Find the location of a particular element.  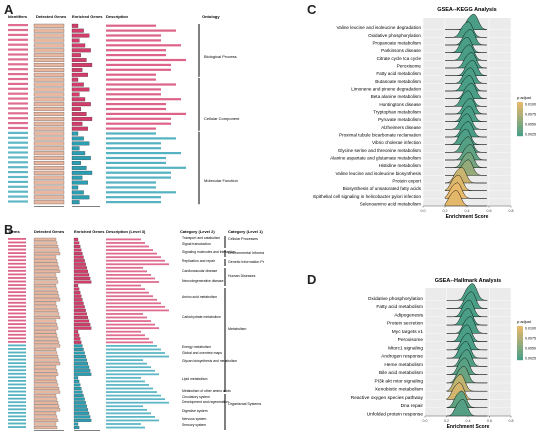

x-tick-label: 0.6 is located at coordinates (489, 421).